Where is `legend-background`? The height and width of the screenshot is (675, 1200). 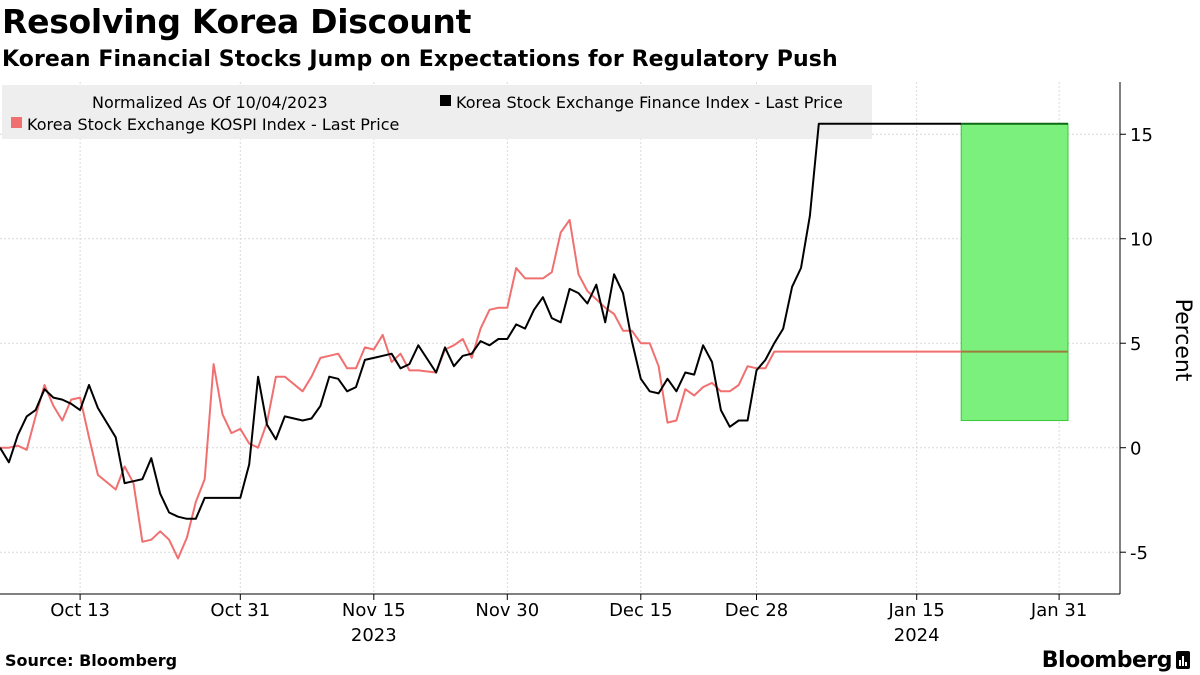
legend-background is located at coordinates (437, 112).